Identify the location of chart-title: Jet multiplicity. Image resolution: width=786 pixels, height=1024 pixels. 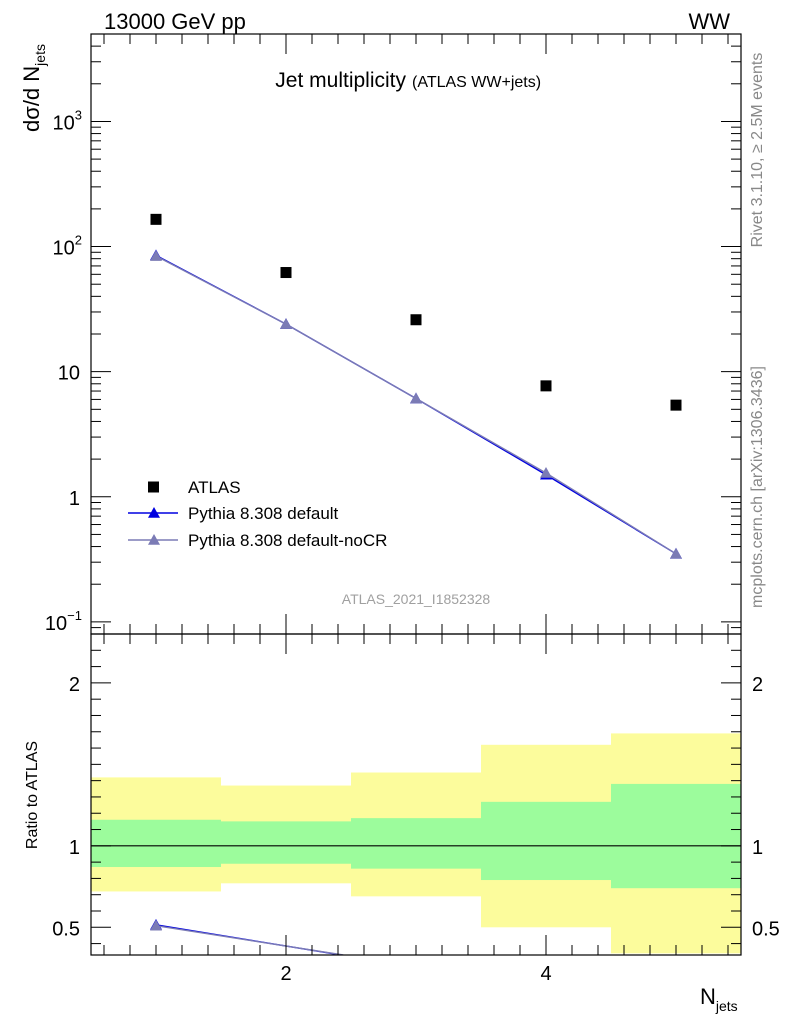
(340, 80).